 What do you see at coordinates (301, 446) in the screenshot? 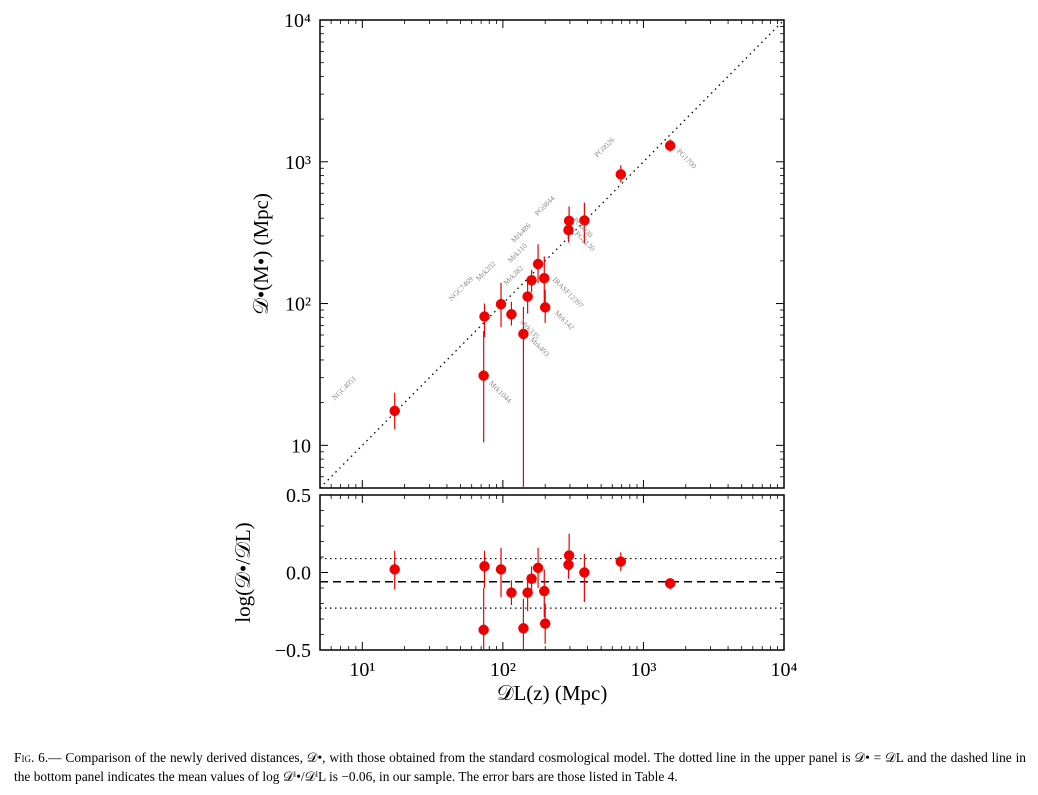
I see `upper-y-tick-label: 10` at bounding box center [301, 446].